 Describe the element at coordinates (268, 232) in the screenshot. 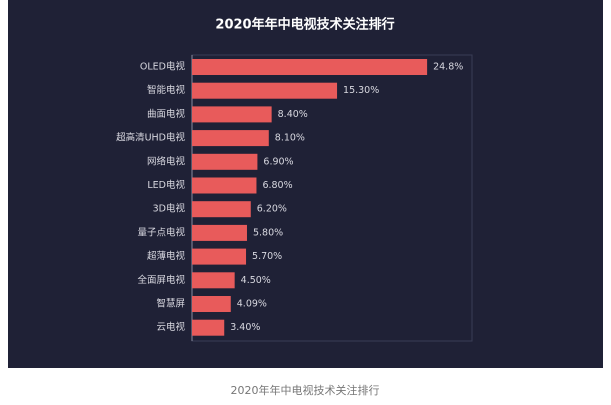

I see `value-label: 5.80%` at that location.